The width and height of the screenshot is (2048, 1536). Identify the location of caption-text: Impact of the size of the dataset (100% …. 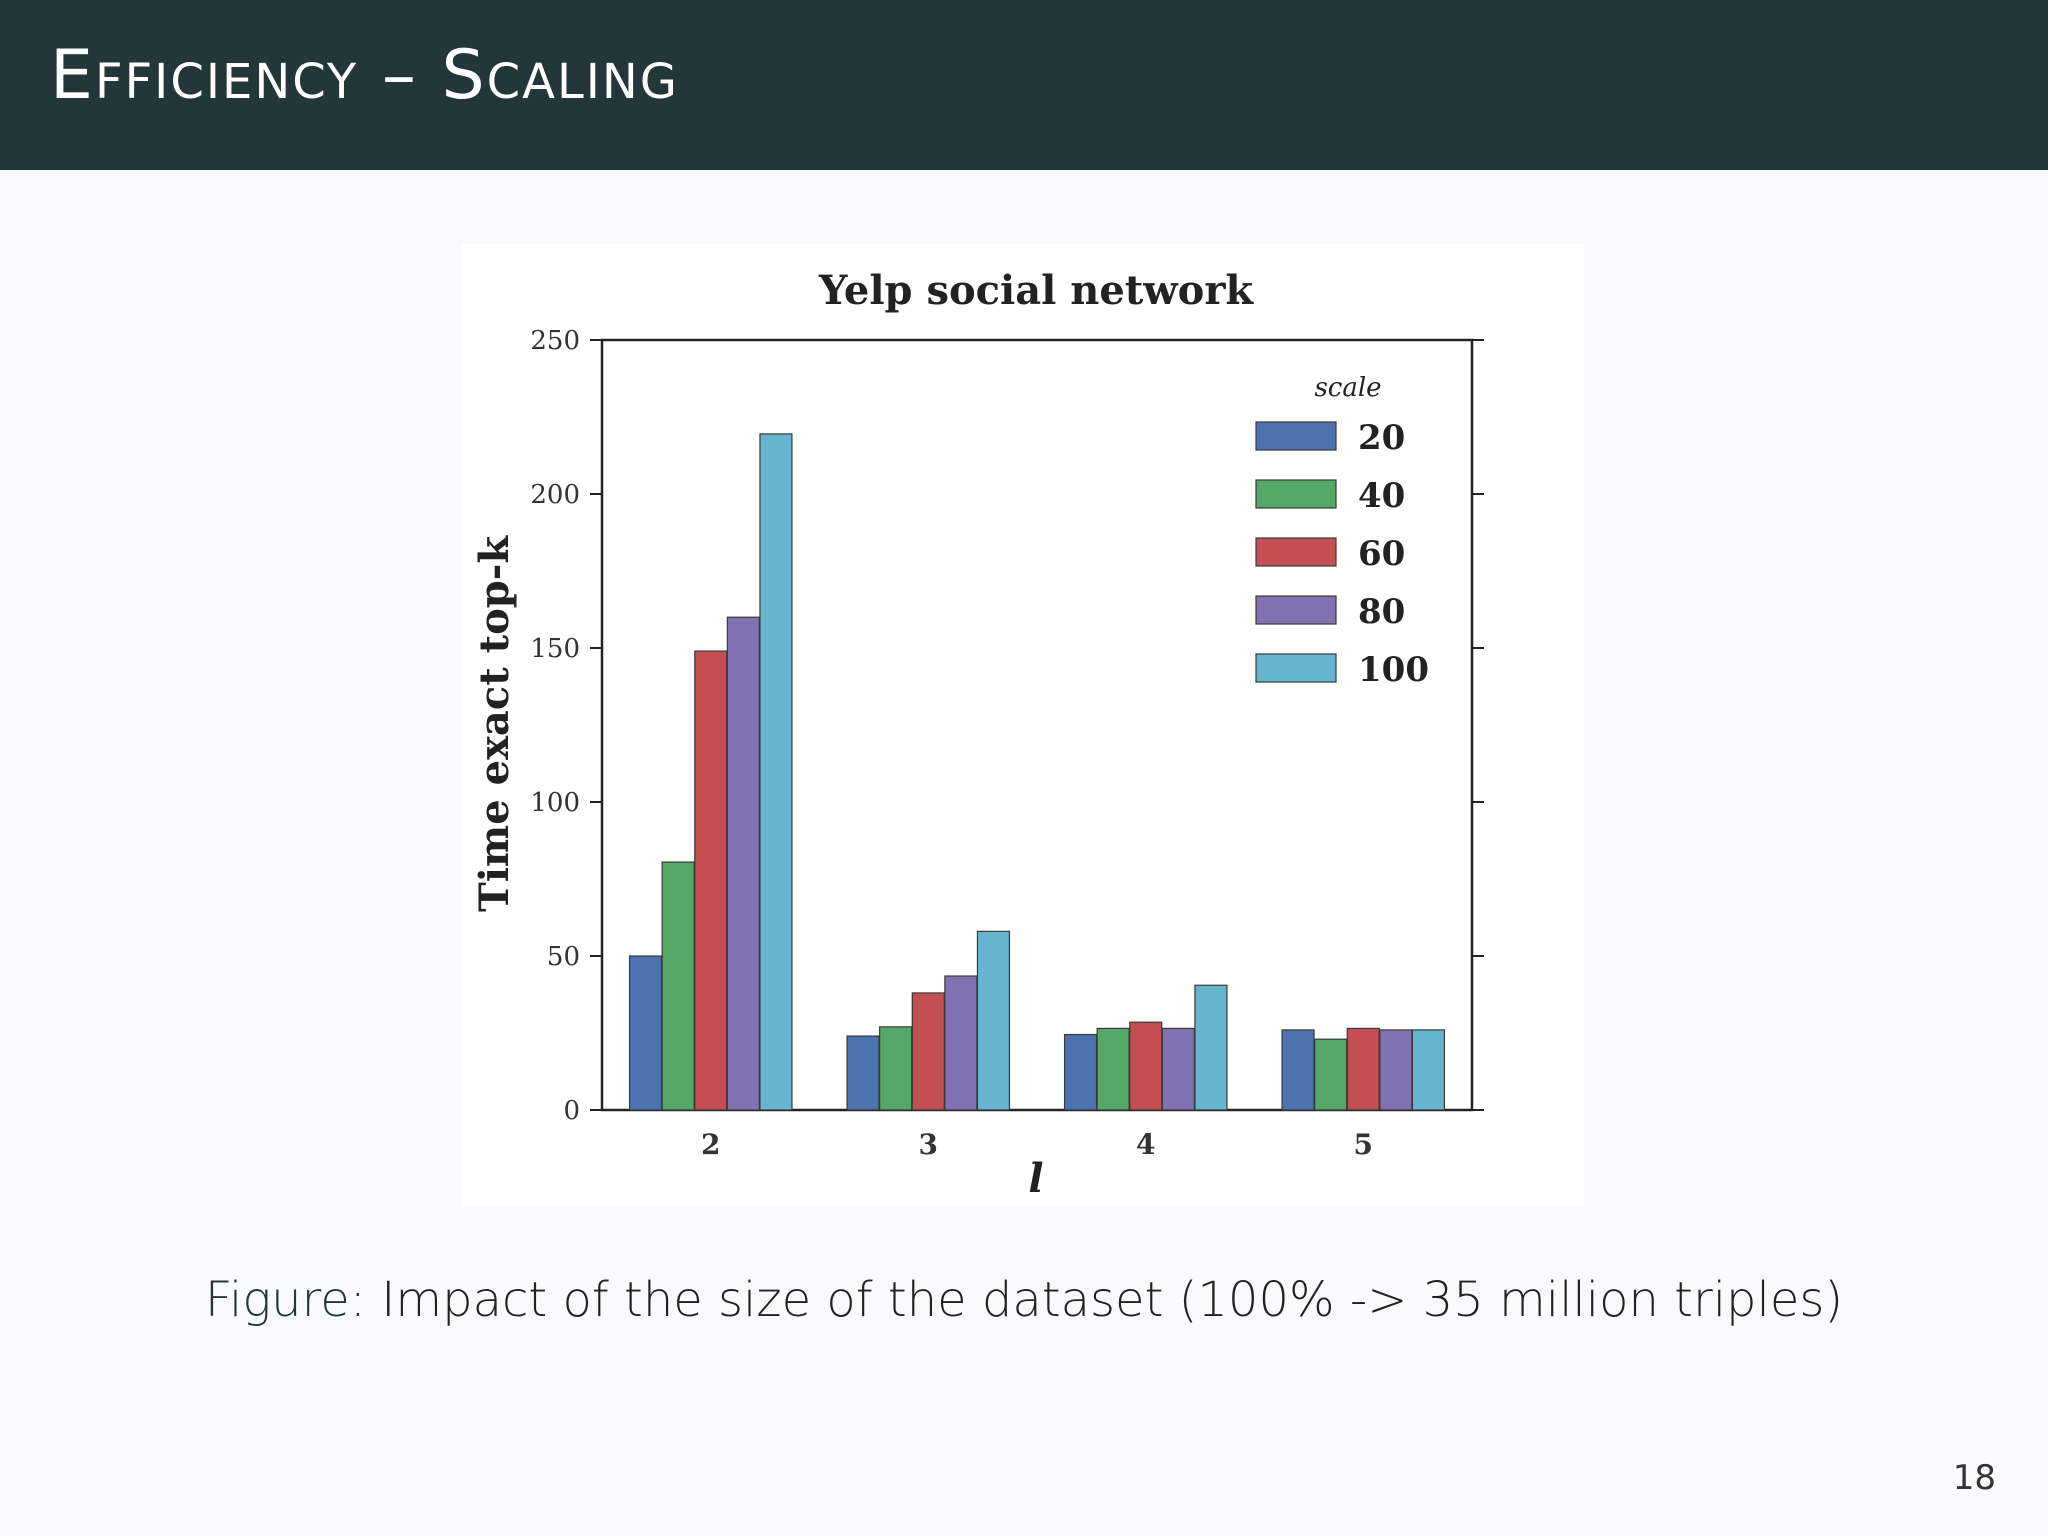
(1112, 1300).